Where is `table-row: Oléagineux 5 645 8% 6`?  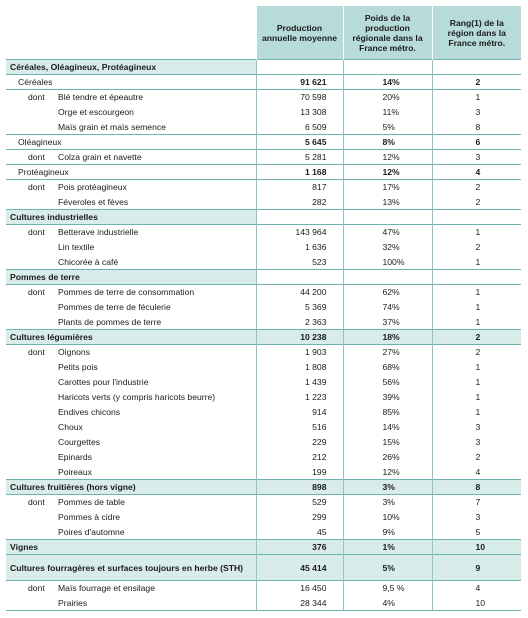 table-row: Oléagineux 5 645 8% 6 is located at coordinates (263, 142).